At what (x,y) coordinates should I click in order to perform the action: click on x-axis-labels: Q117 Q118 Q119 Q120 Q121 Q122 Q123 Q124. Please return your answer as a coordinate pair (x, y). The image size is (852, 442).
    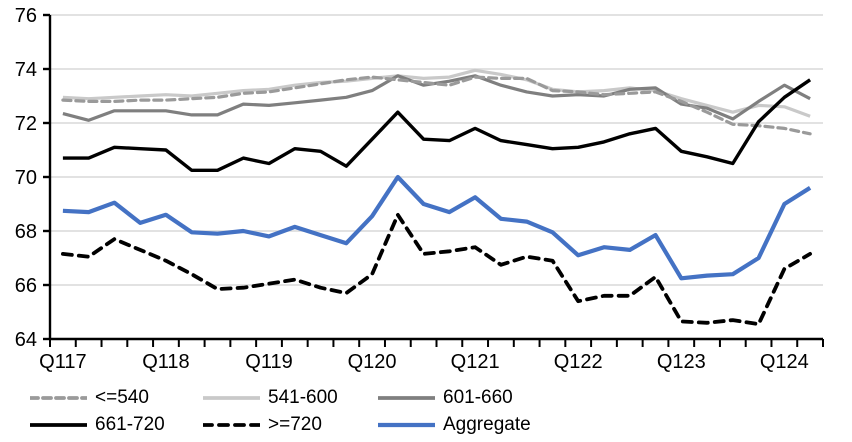
    Looking at the image, I should click on (424, 362).